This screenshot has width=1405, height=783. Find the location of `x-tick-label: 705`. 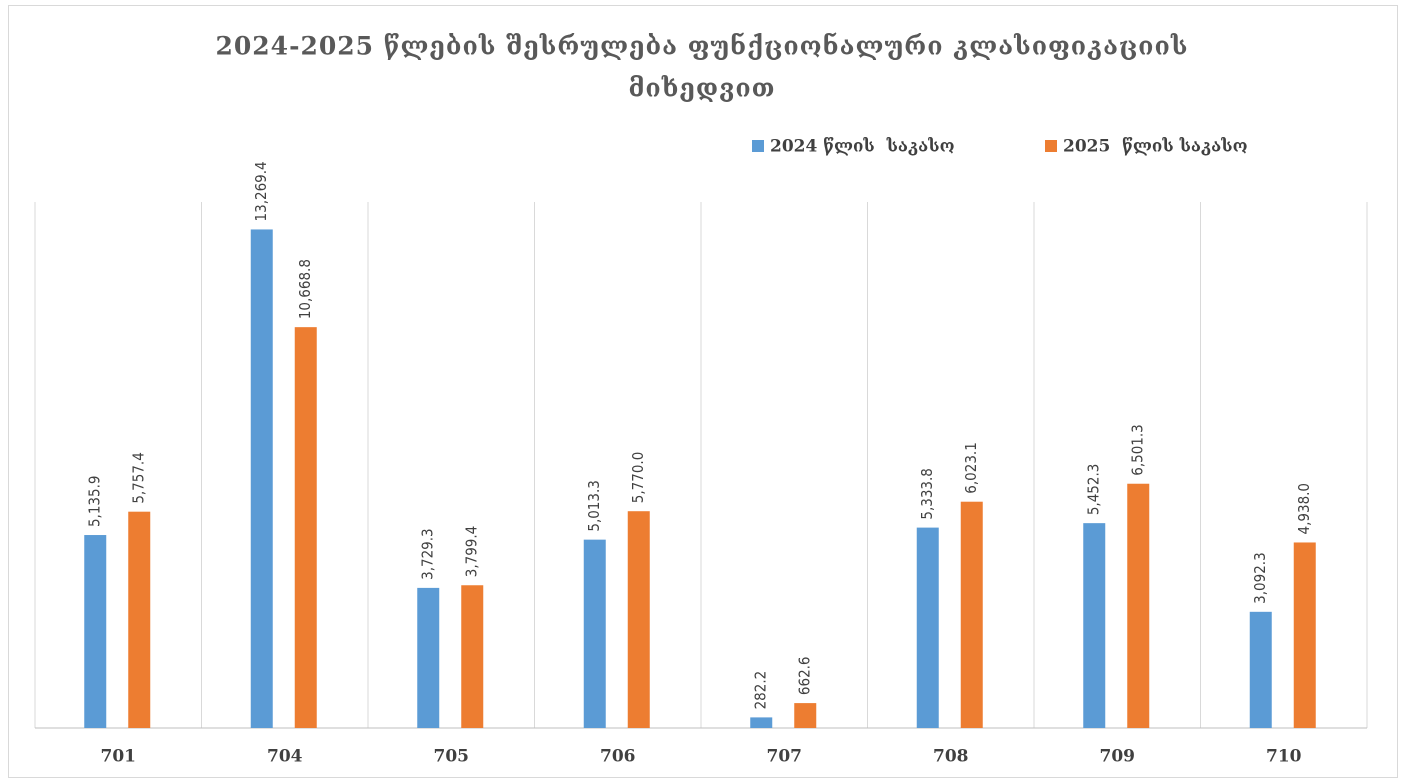

x-tick-label: 705 is located at coordinates (452, 757).